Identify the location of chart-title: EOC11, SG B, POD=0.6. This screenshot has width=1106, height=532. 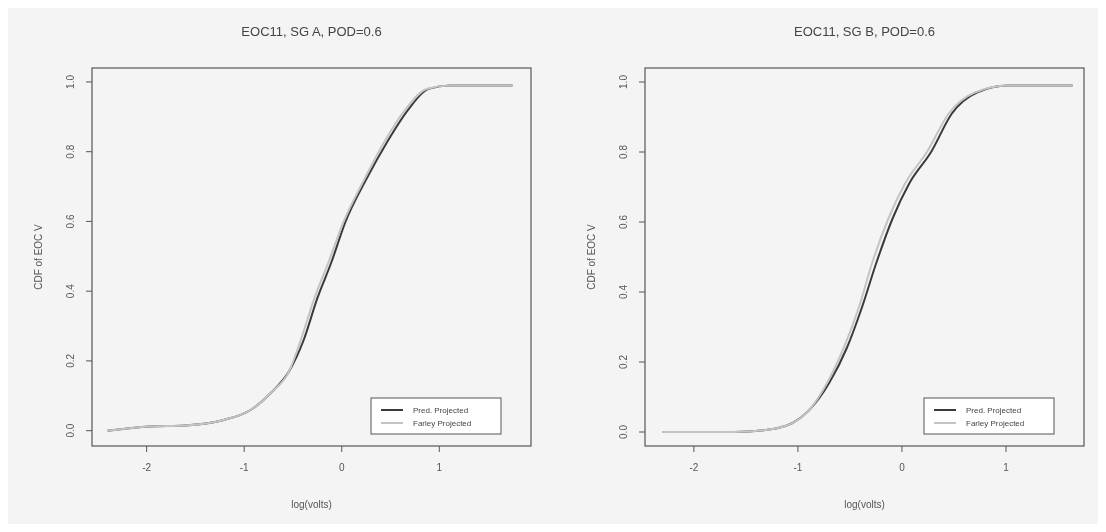
(864, 31).